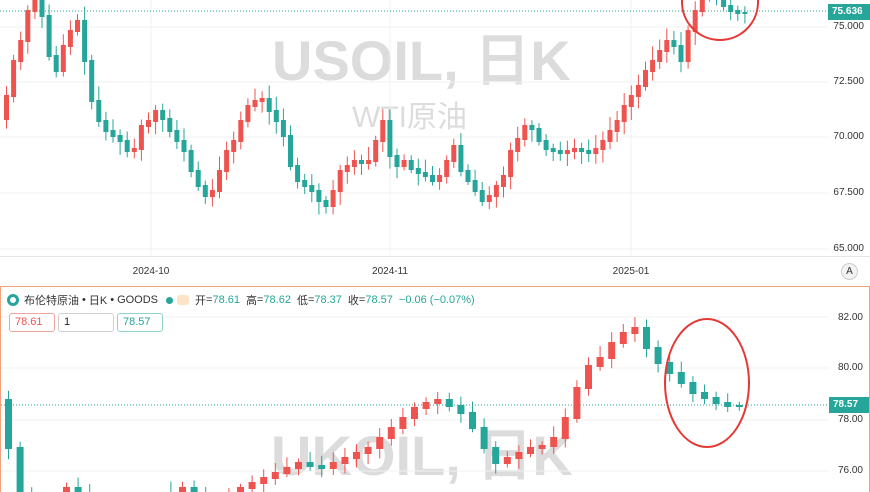 The width and height of the screenshot is (870, 492). What do you see at coordinates (435, 270) in the screenshot?
I see `time-axis: 2024-10 2024-11 2025-01` at bounding box center [435, 270].